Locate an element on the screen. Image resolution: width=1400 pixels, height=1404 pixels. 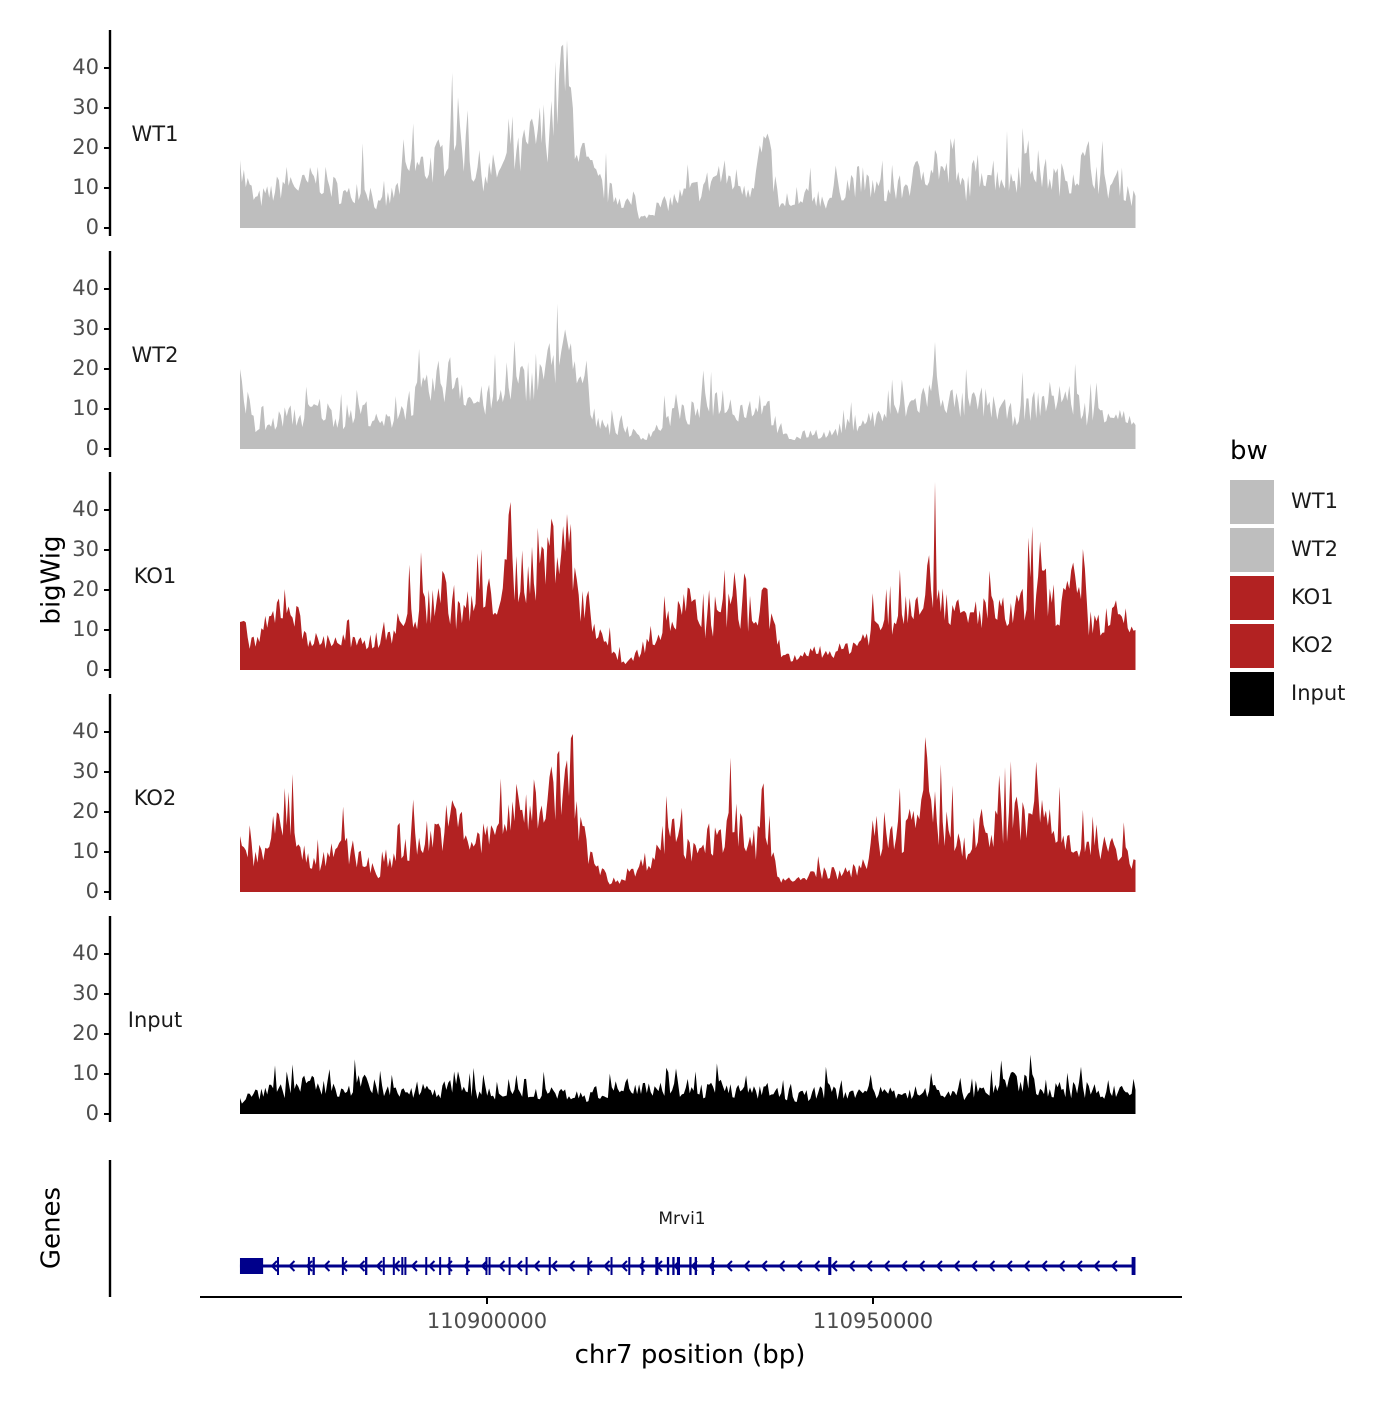
gene-name-label: Mrvi1 is located at coordinates (681, 1219).